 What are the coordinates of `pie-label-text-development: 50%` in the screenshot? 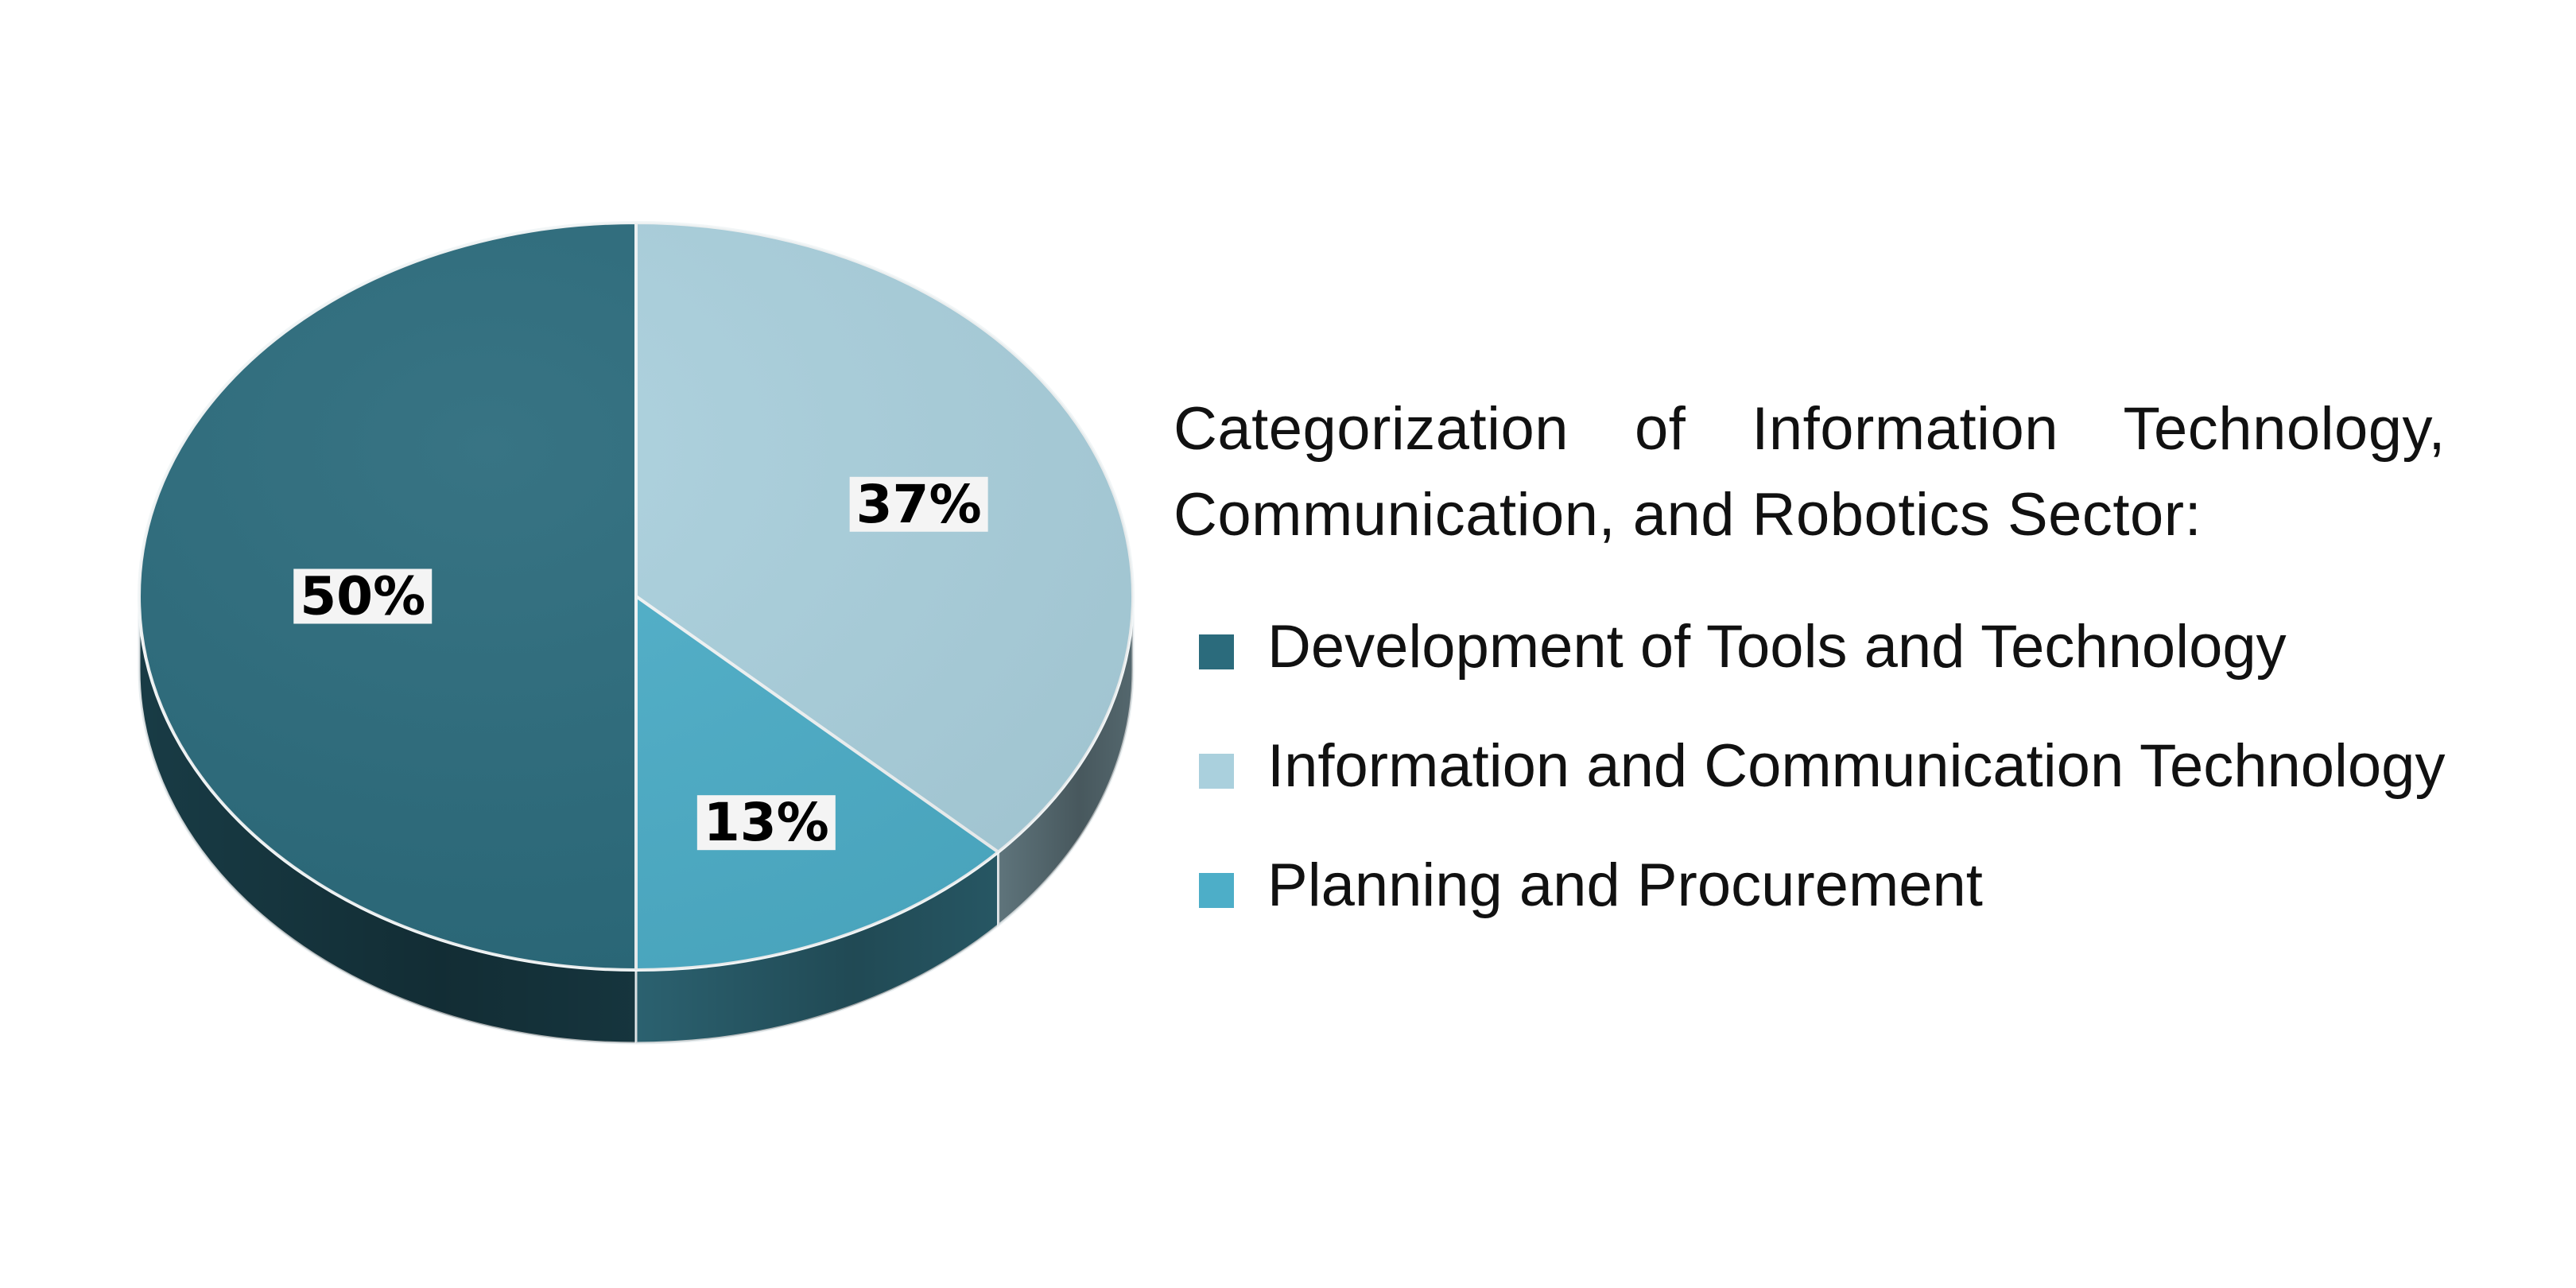 It's located at (363, 597).